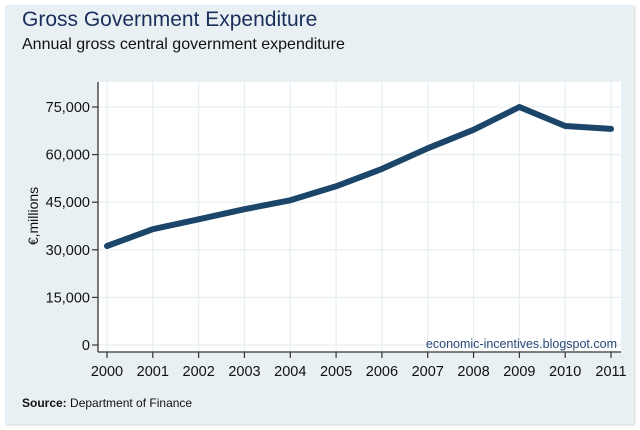  What do you see at coordinates (86, 346) in the screenshot?
I see `y-tick-label: 0` at bounding box center [86, 346].